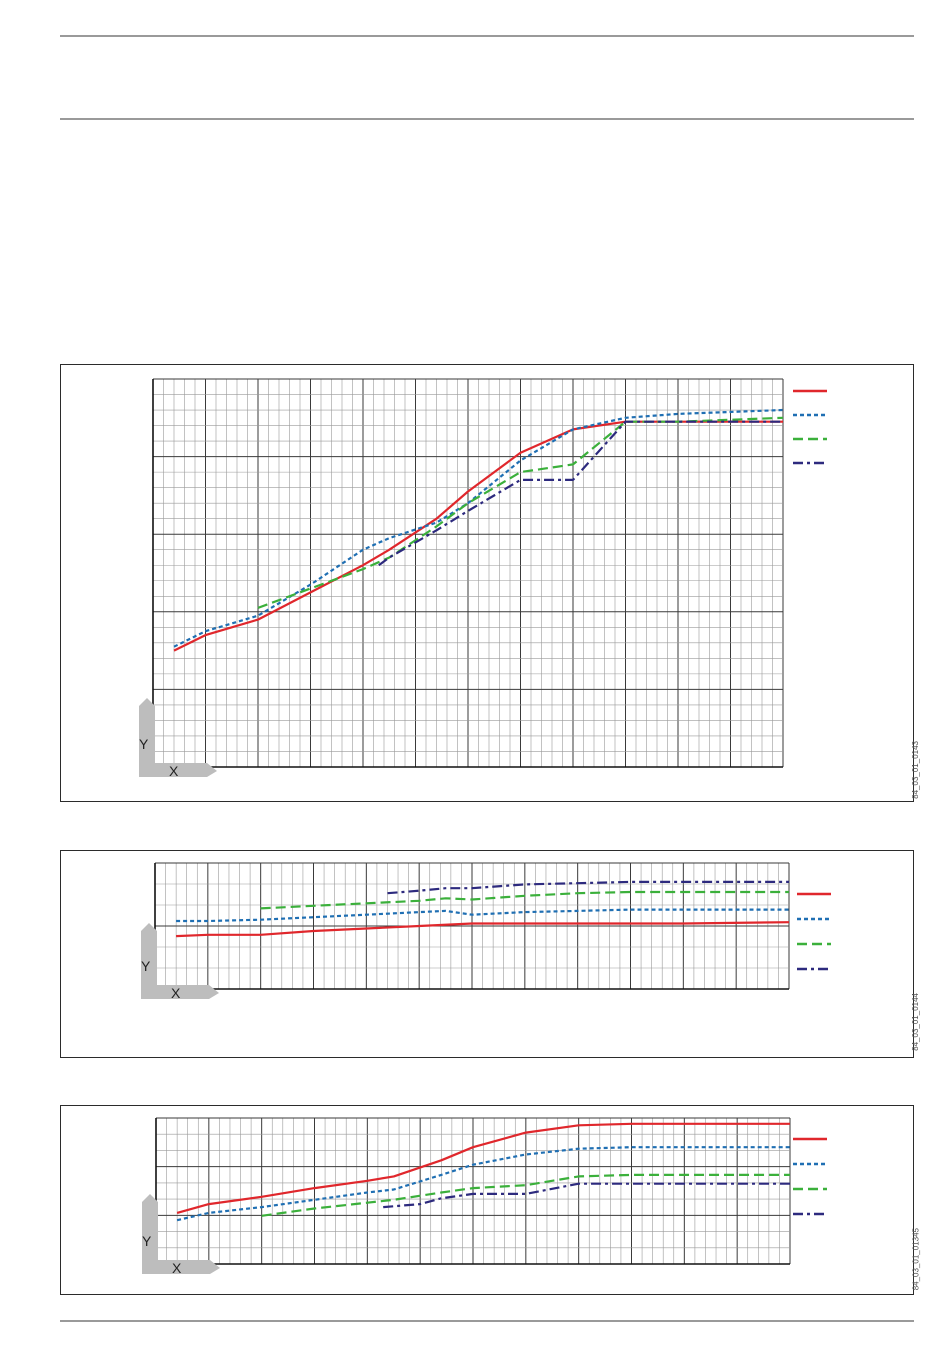 This screenshot has height=1353, width=950. What do you see at coordinates (487, 36) in the screenshot?
I see `header-rule-top` at bounding box center [487, 36].